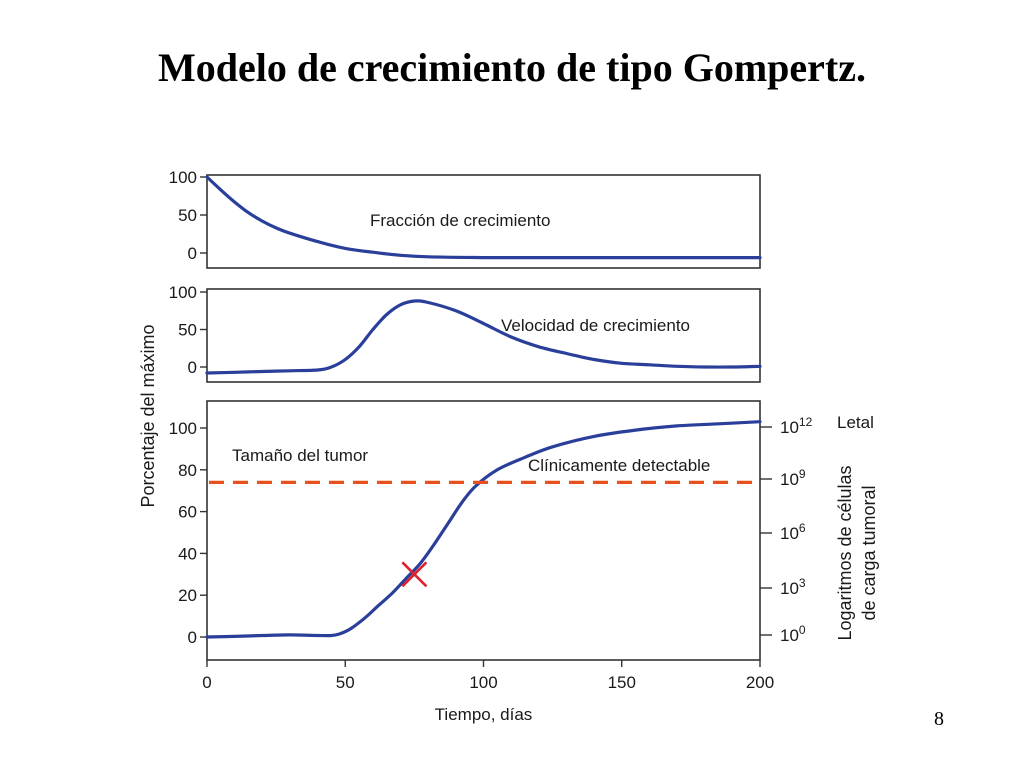  I want to click on x-tick-label: 50, so click(345, 682).